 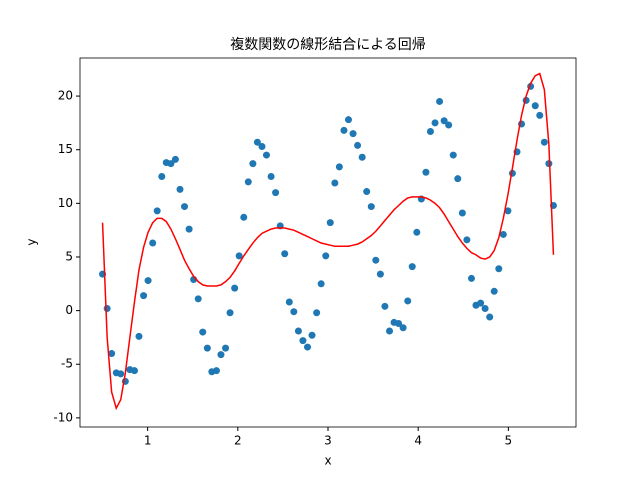 I want to click on y-tick-label: 5, so click(x=69, y=256).